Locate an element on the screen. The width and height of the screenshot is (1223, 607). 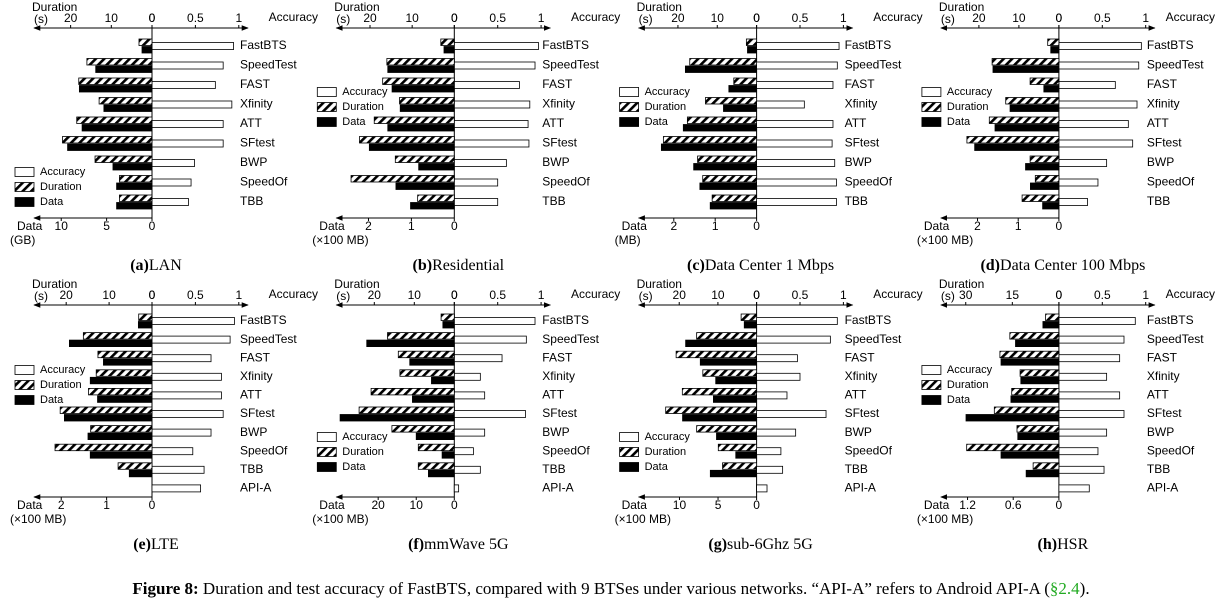
data-tick-label: 5 is located at coordinates (106, 226).